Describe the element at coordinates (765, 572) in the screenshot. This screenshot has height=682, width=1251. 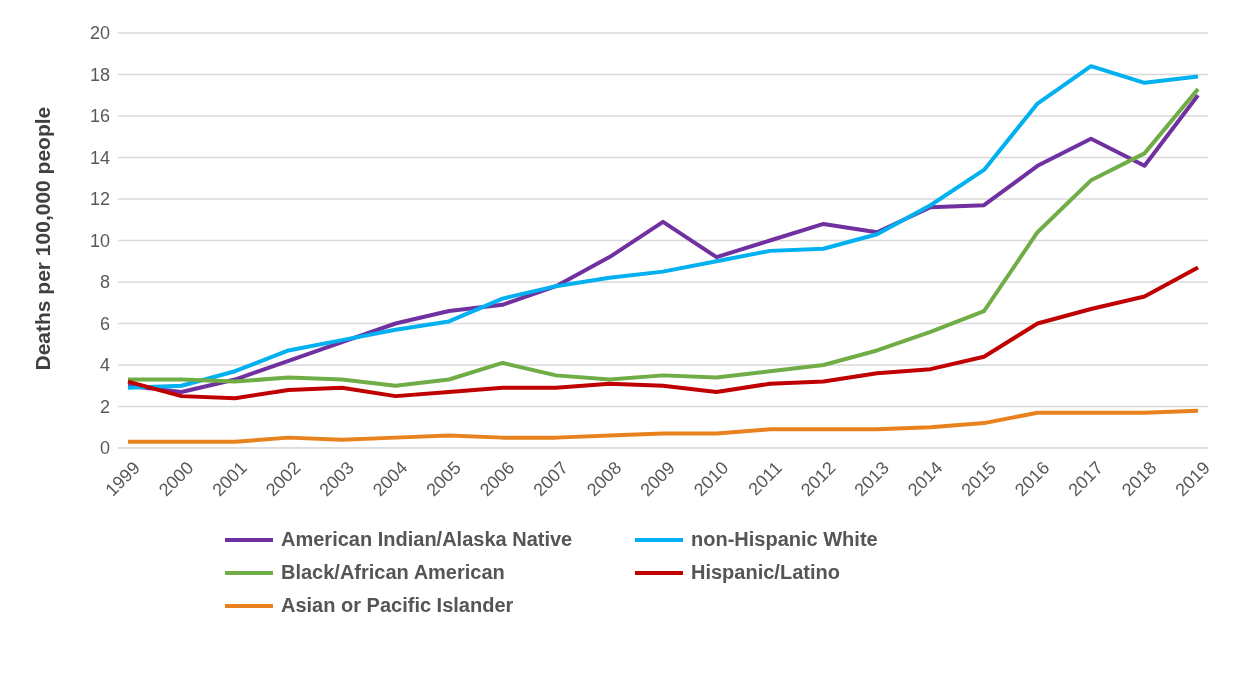
I see `legend-label: Hispanic/Latino` at that location.